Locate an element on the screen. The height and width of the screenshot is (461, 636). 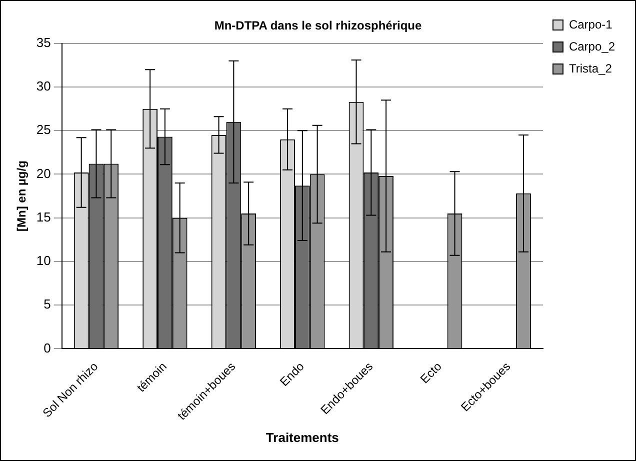
y-tick-label: 30 is located at coordinates (43, 86).